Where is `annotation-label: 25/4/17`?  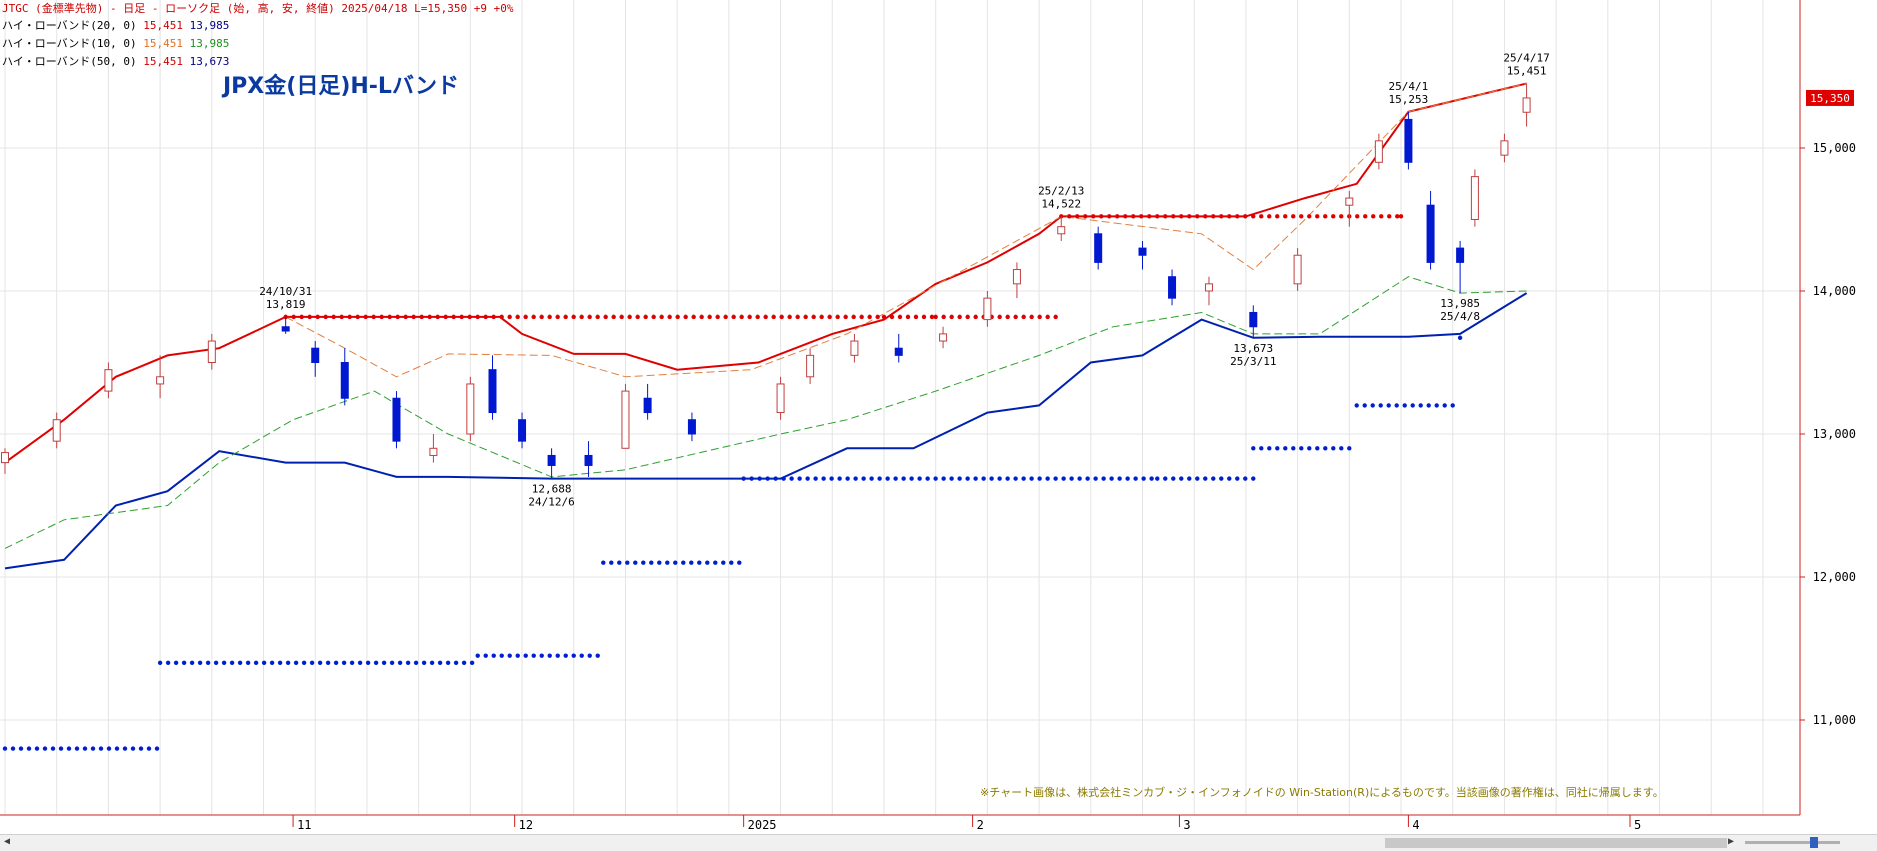
annotation-label: 25/4/17 is located at coordinates (1526, 58).